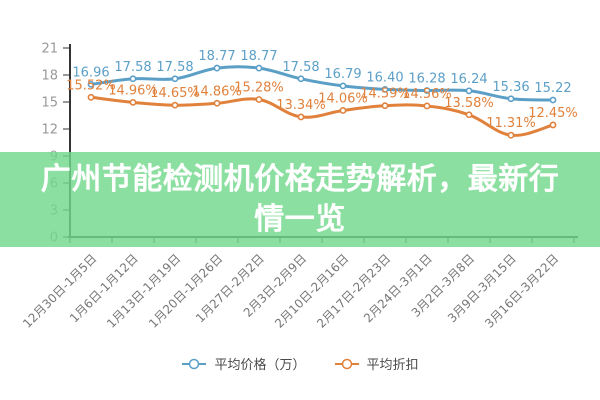  Describe the element at coordinates (175, 93) in the screenshot. I see `discount-series-value-label: 14.65%` at that location.